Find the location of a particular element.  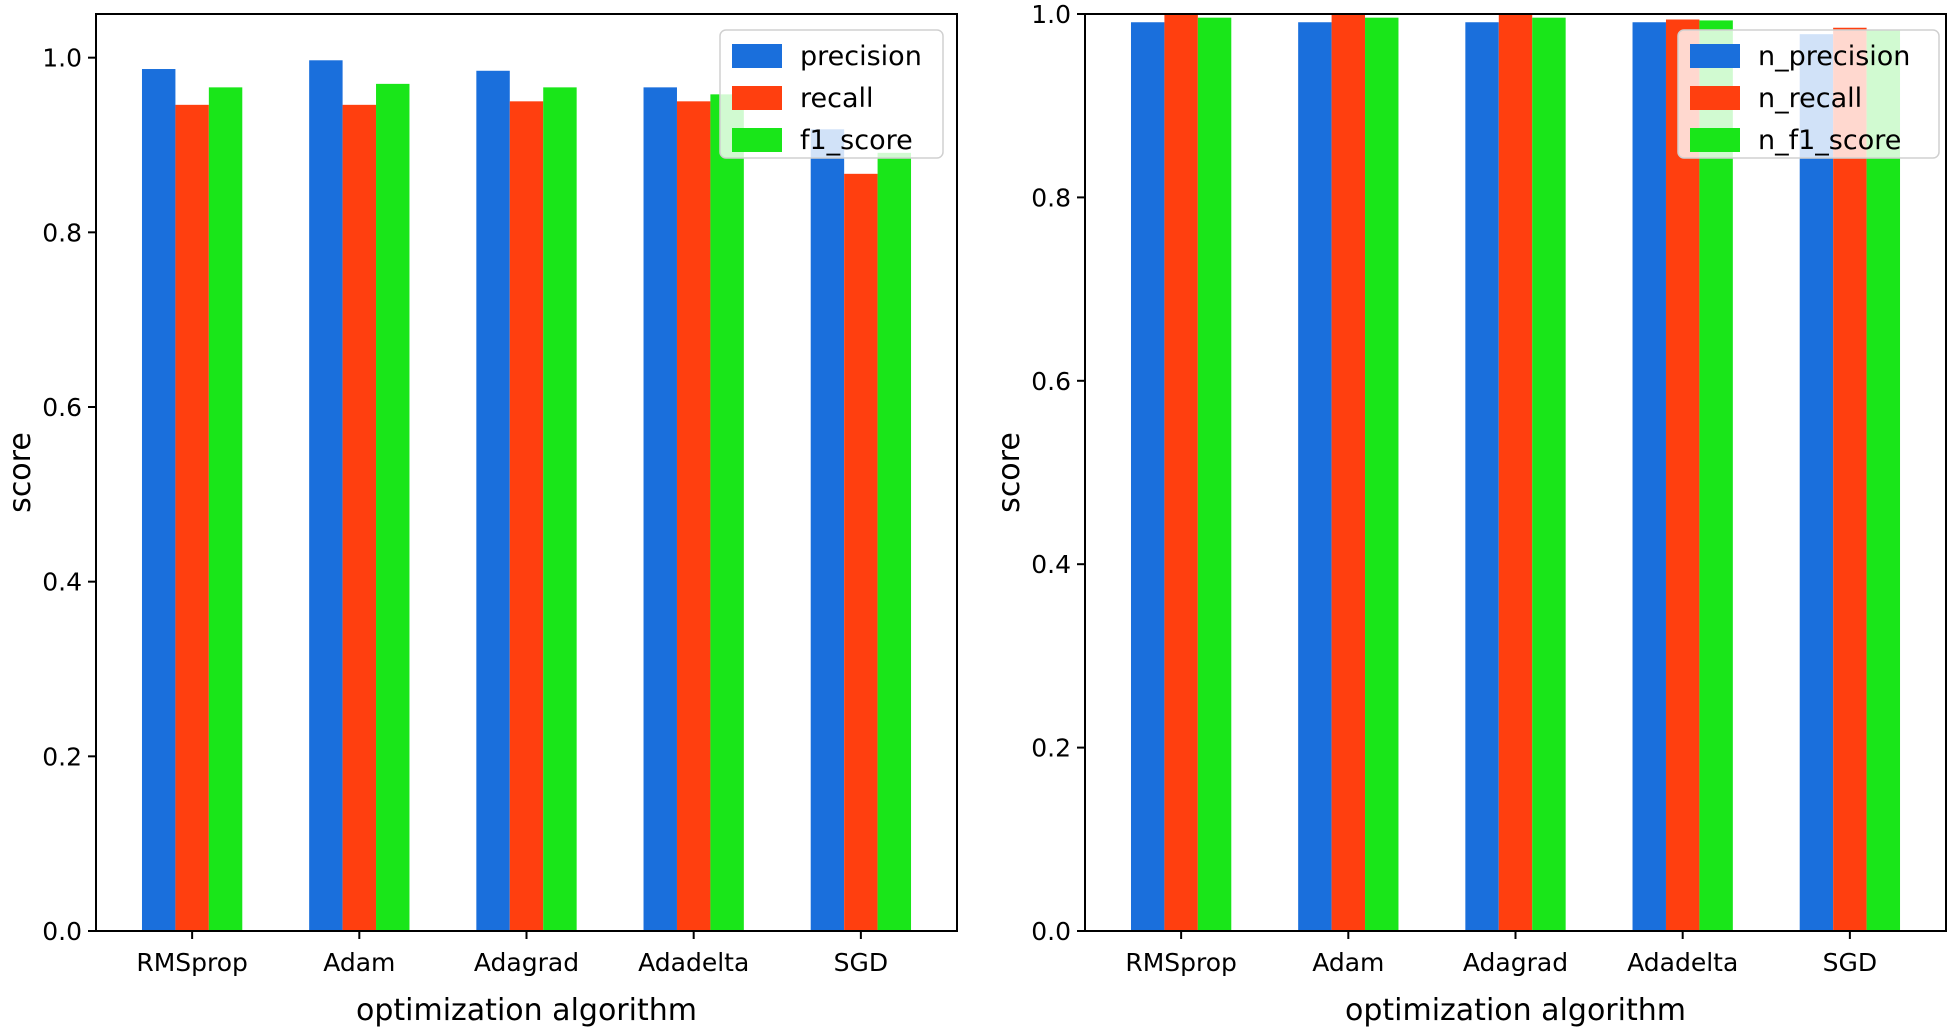

legend-swatch-n_recall is located at coordinates (1715, 98).